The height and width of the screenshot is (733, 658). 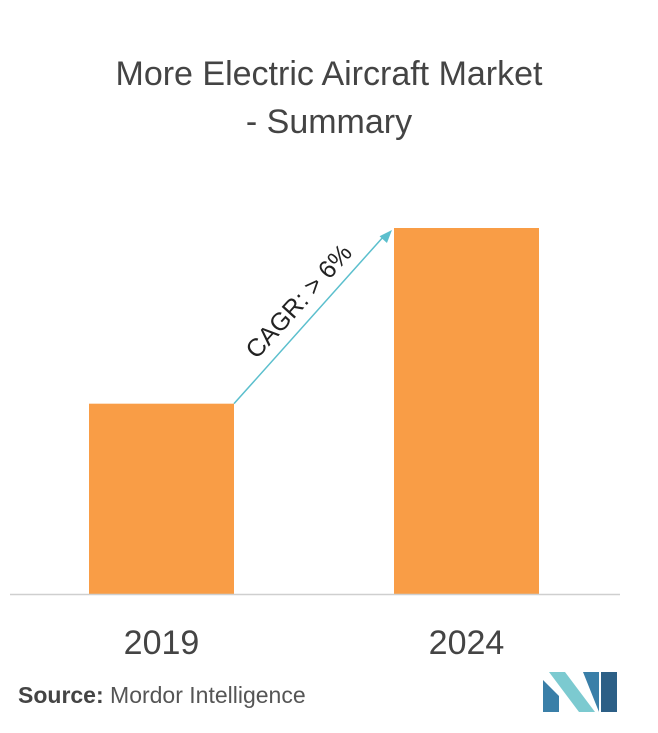 I want to click on logo-shape-far-right, so click(x=609, y=692).